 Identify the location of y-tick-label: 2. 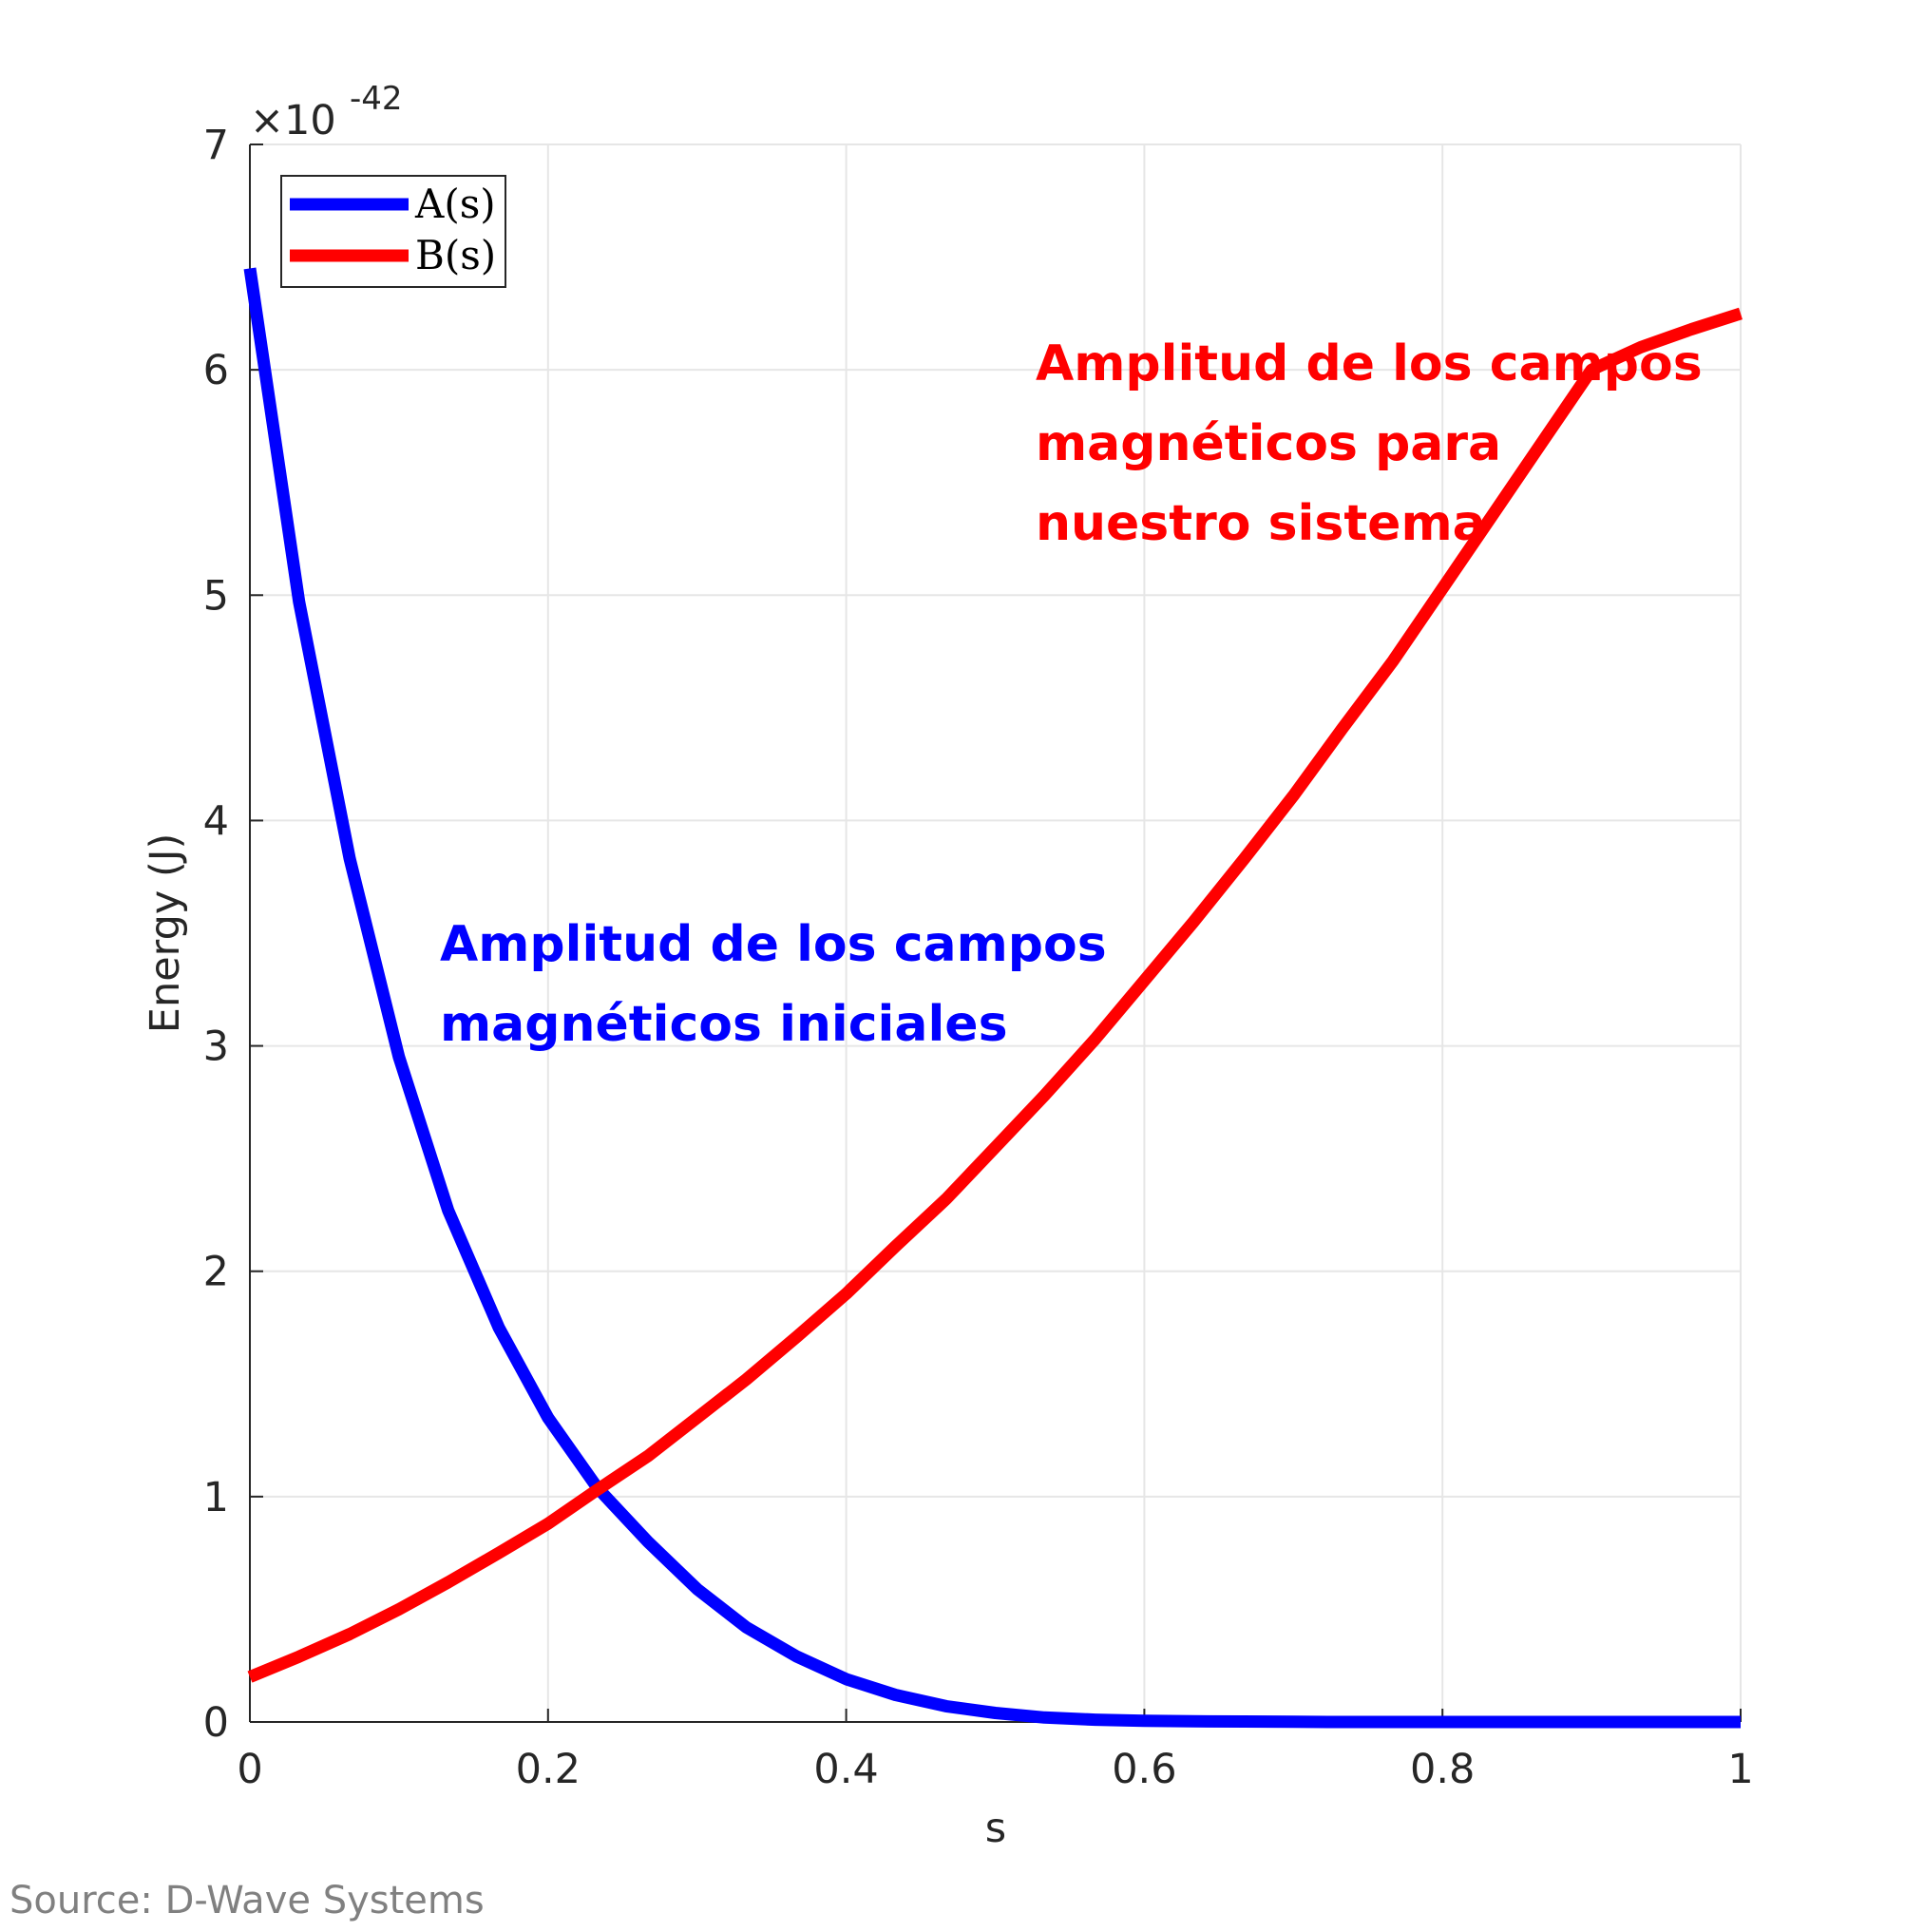
(216, 1272).